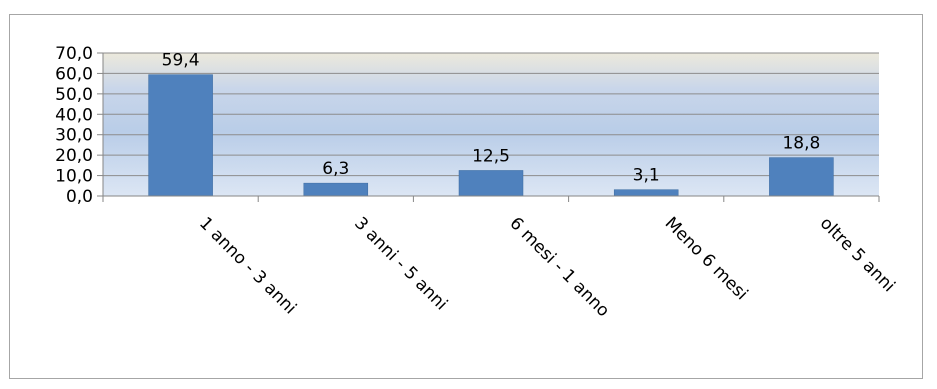  Describe the element at coordinates (857, 254) in the screenshot. I see `x-category-label: oltre 5 anni` at that location.